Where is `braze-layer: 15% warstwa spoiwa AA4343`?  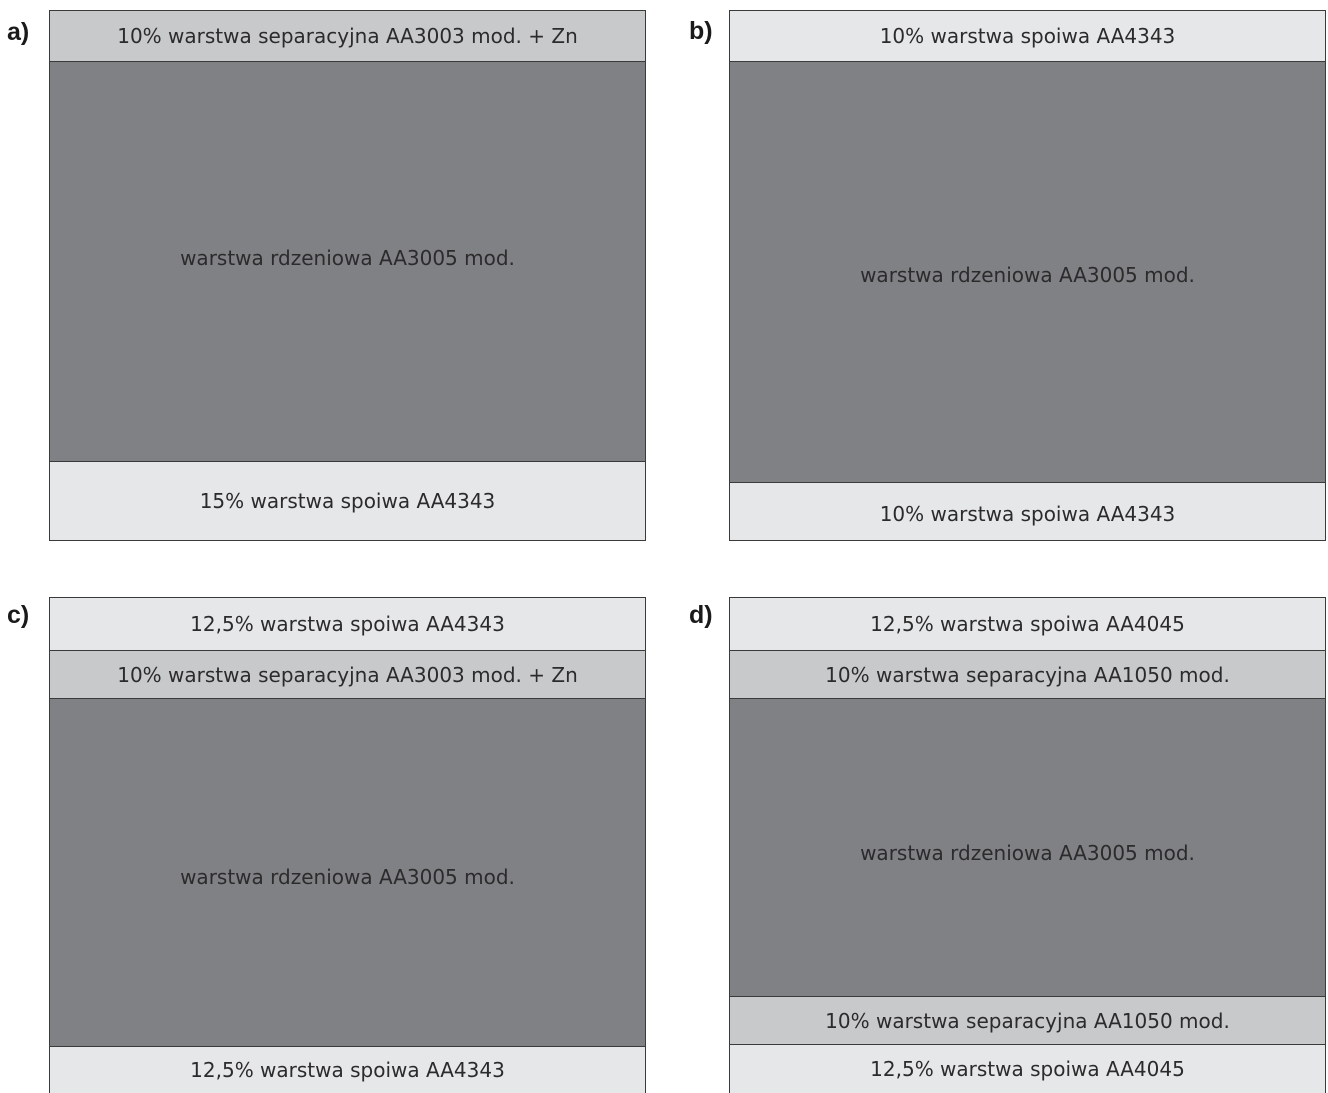
braze-layer: 15% warstwa spoiwa AA4343 is located at coordinates (347, 500).